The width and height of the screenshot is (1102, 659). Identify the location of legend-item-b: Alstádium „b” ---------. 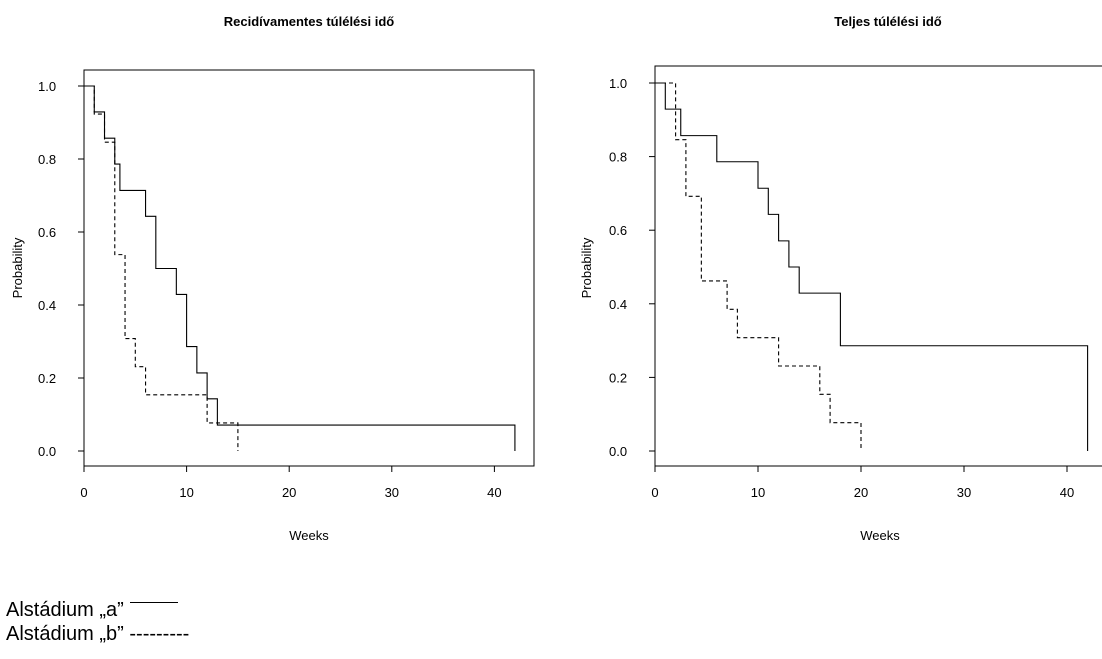
(97, 634).